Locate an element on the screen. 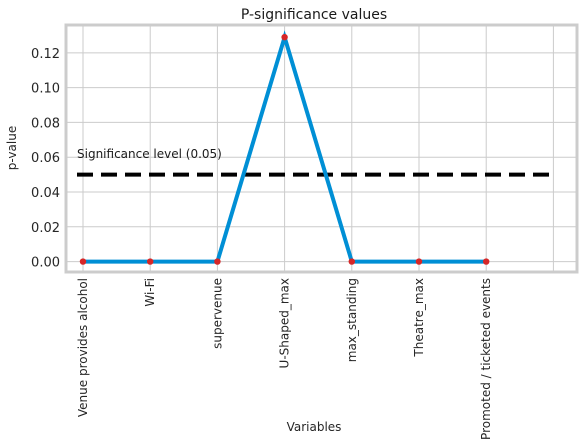 This screenshot has height=440, width=584. x-tick-label: Wi-Fi is located at coordinates (150, 292).